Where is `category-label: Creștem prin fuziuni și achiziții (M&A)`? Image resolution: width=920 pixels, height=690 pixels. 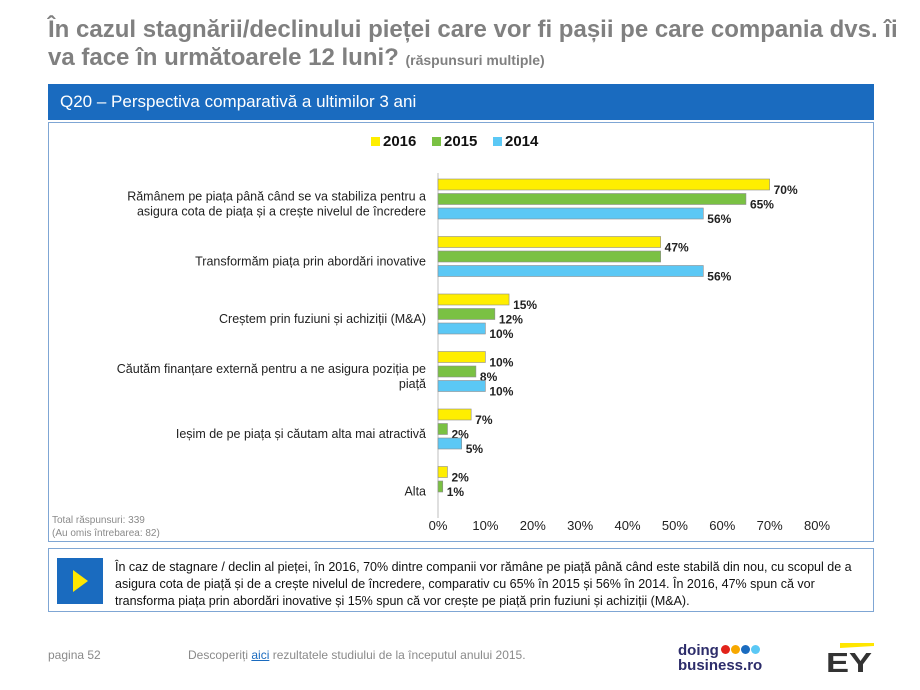 category-label: Creștem prin fuziuni și achiziții (M&A) is located at coordinates (322, 319).